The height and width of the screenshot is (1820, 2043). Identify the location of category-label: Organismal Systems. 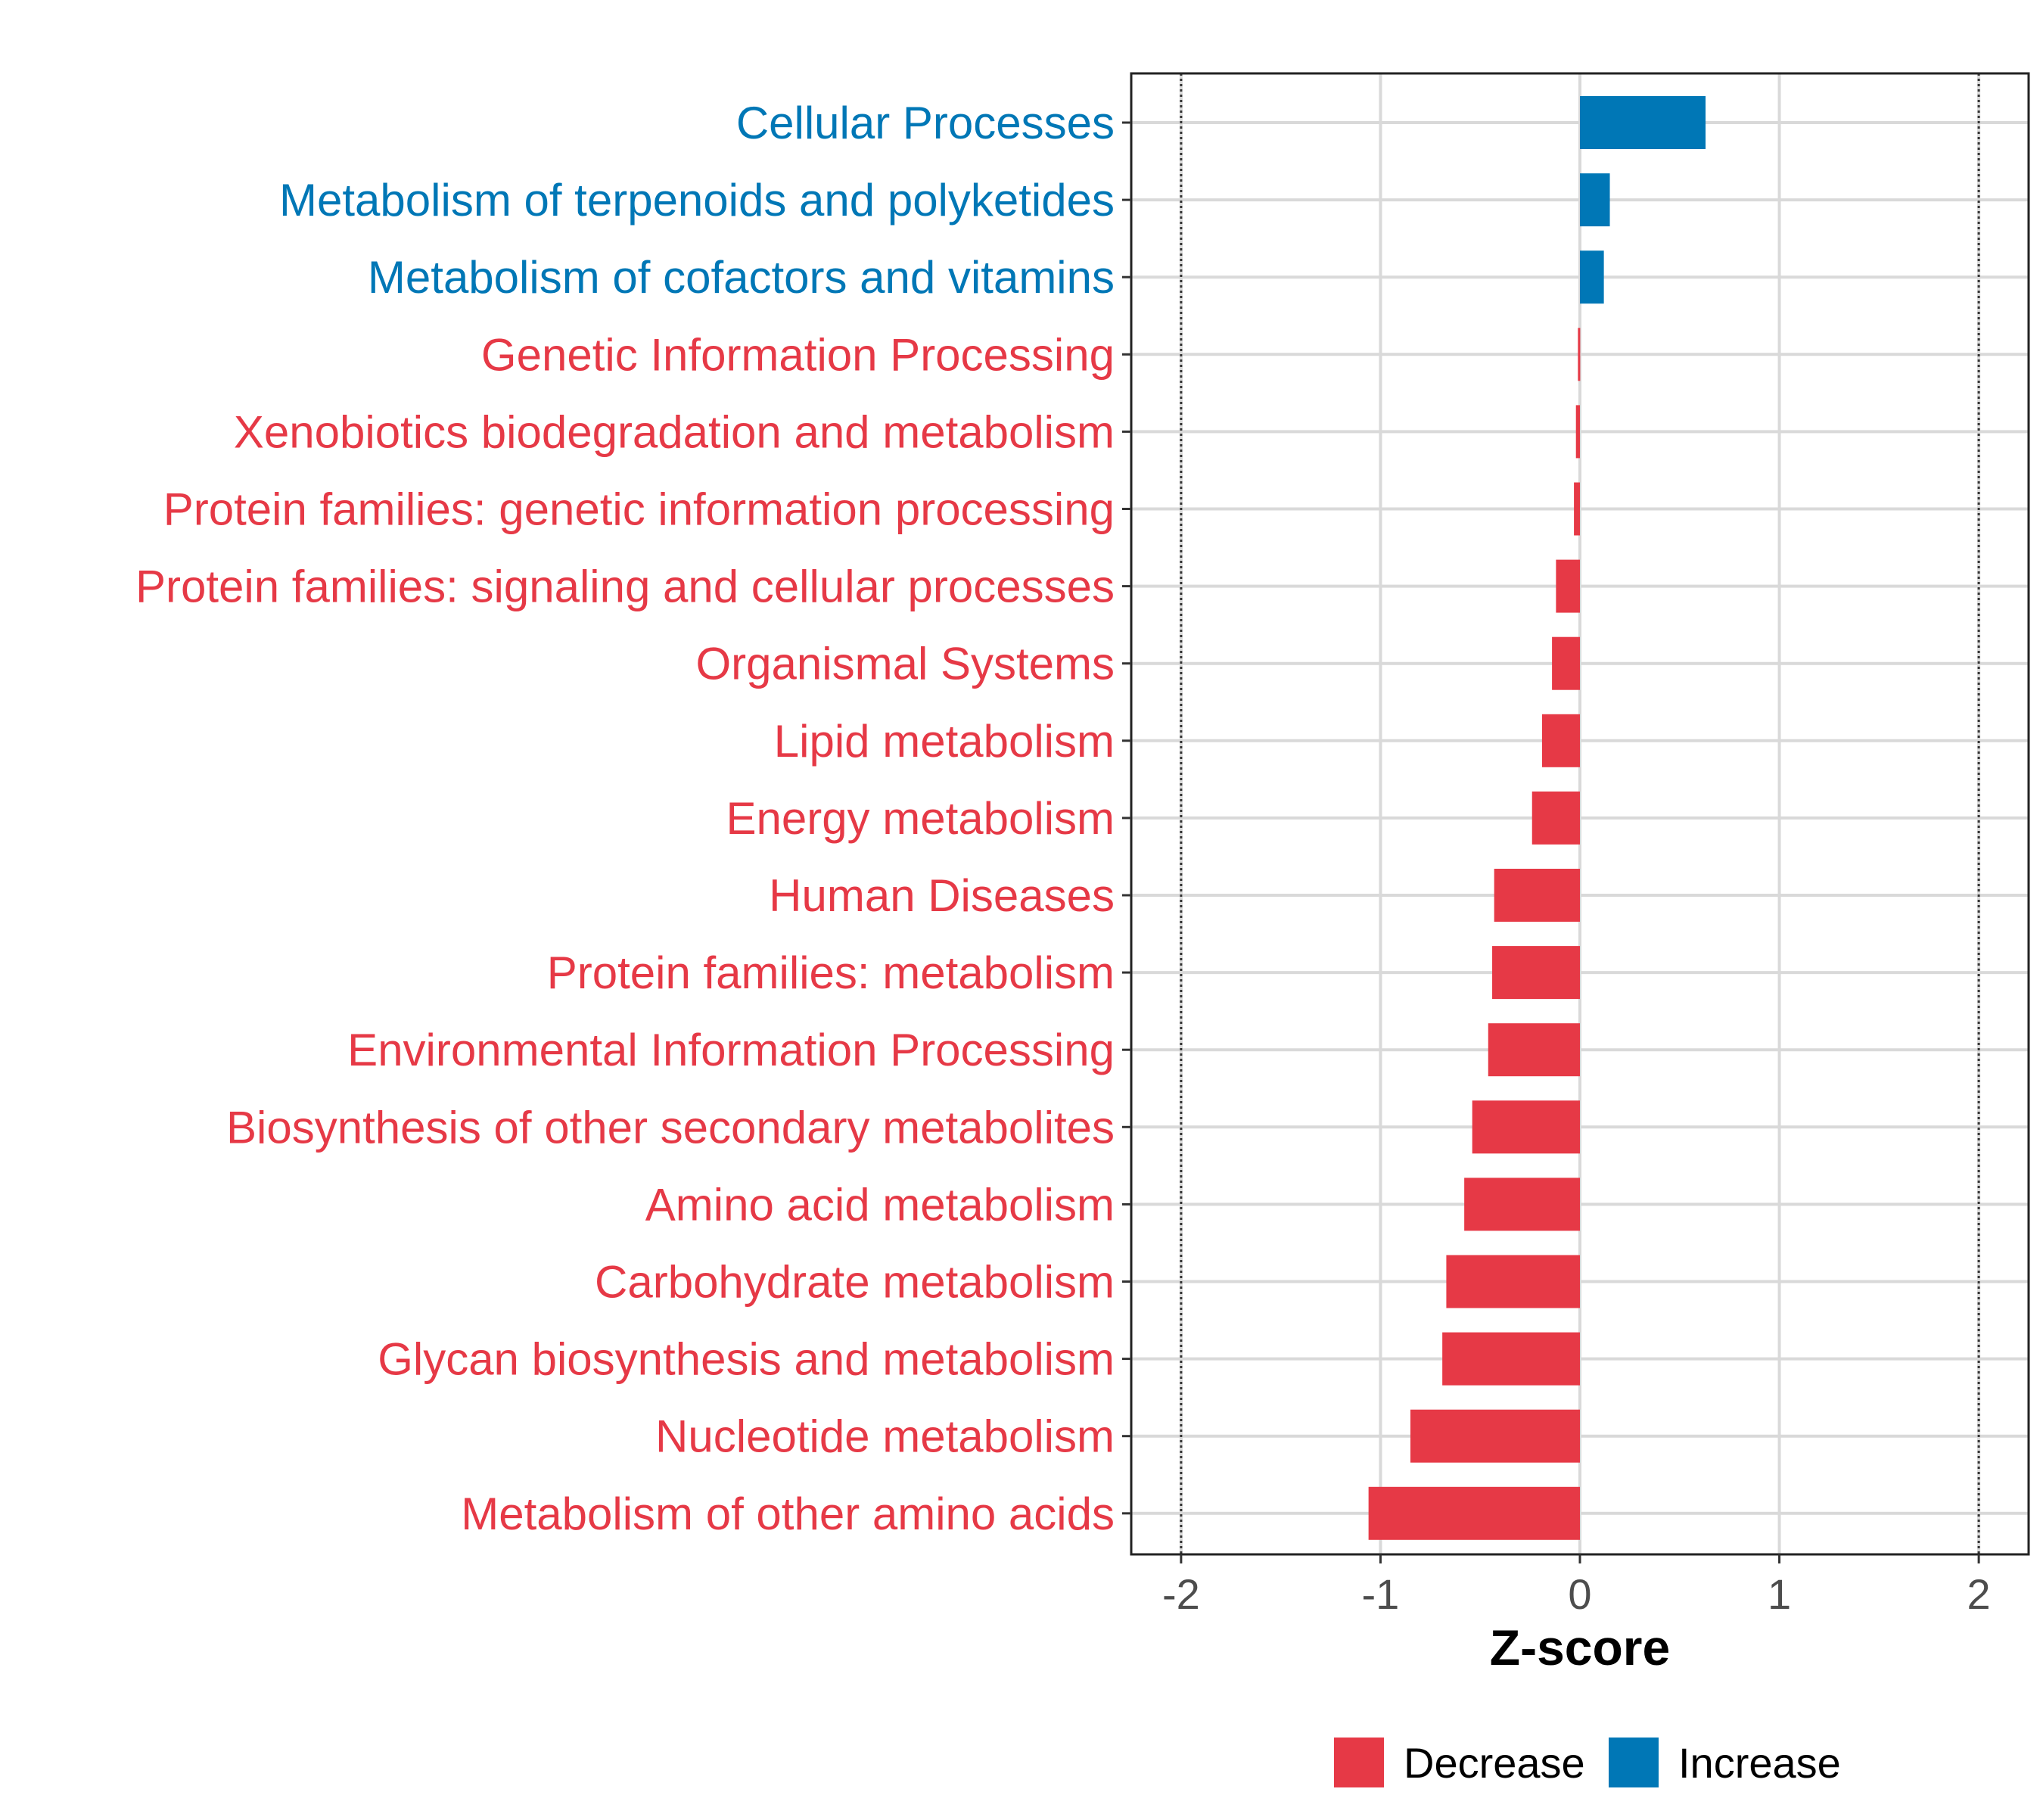
(905, 664).